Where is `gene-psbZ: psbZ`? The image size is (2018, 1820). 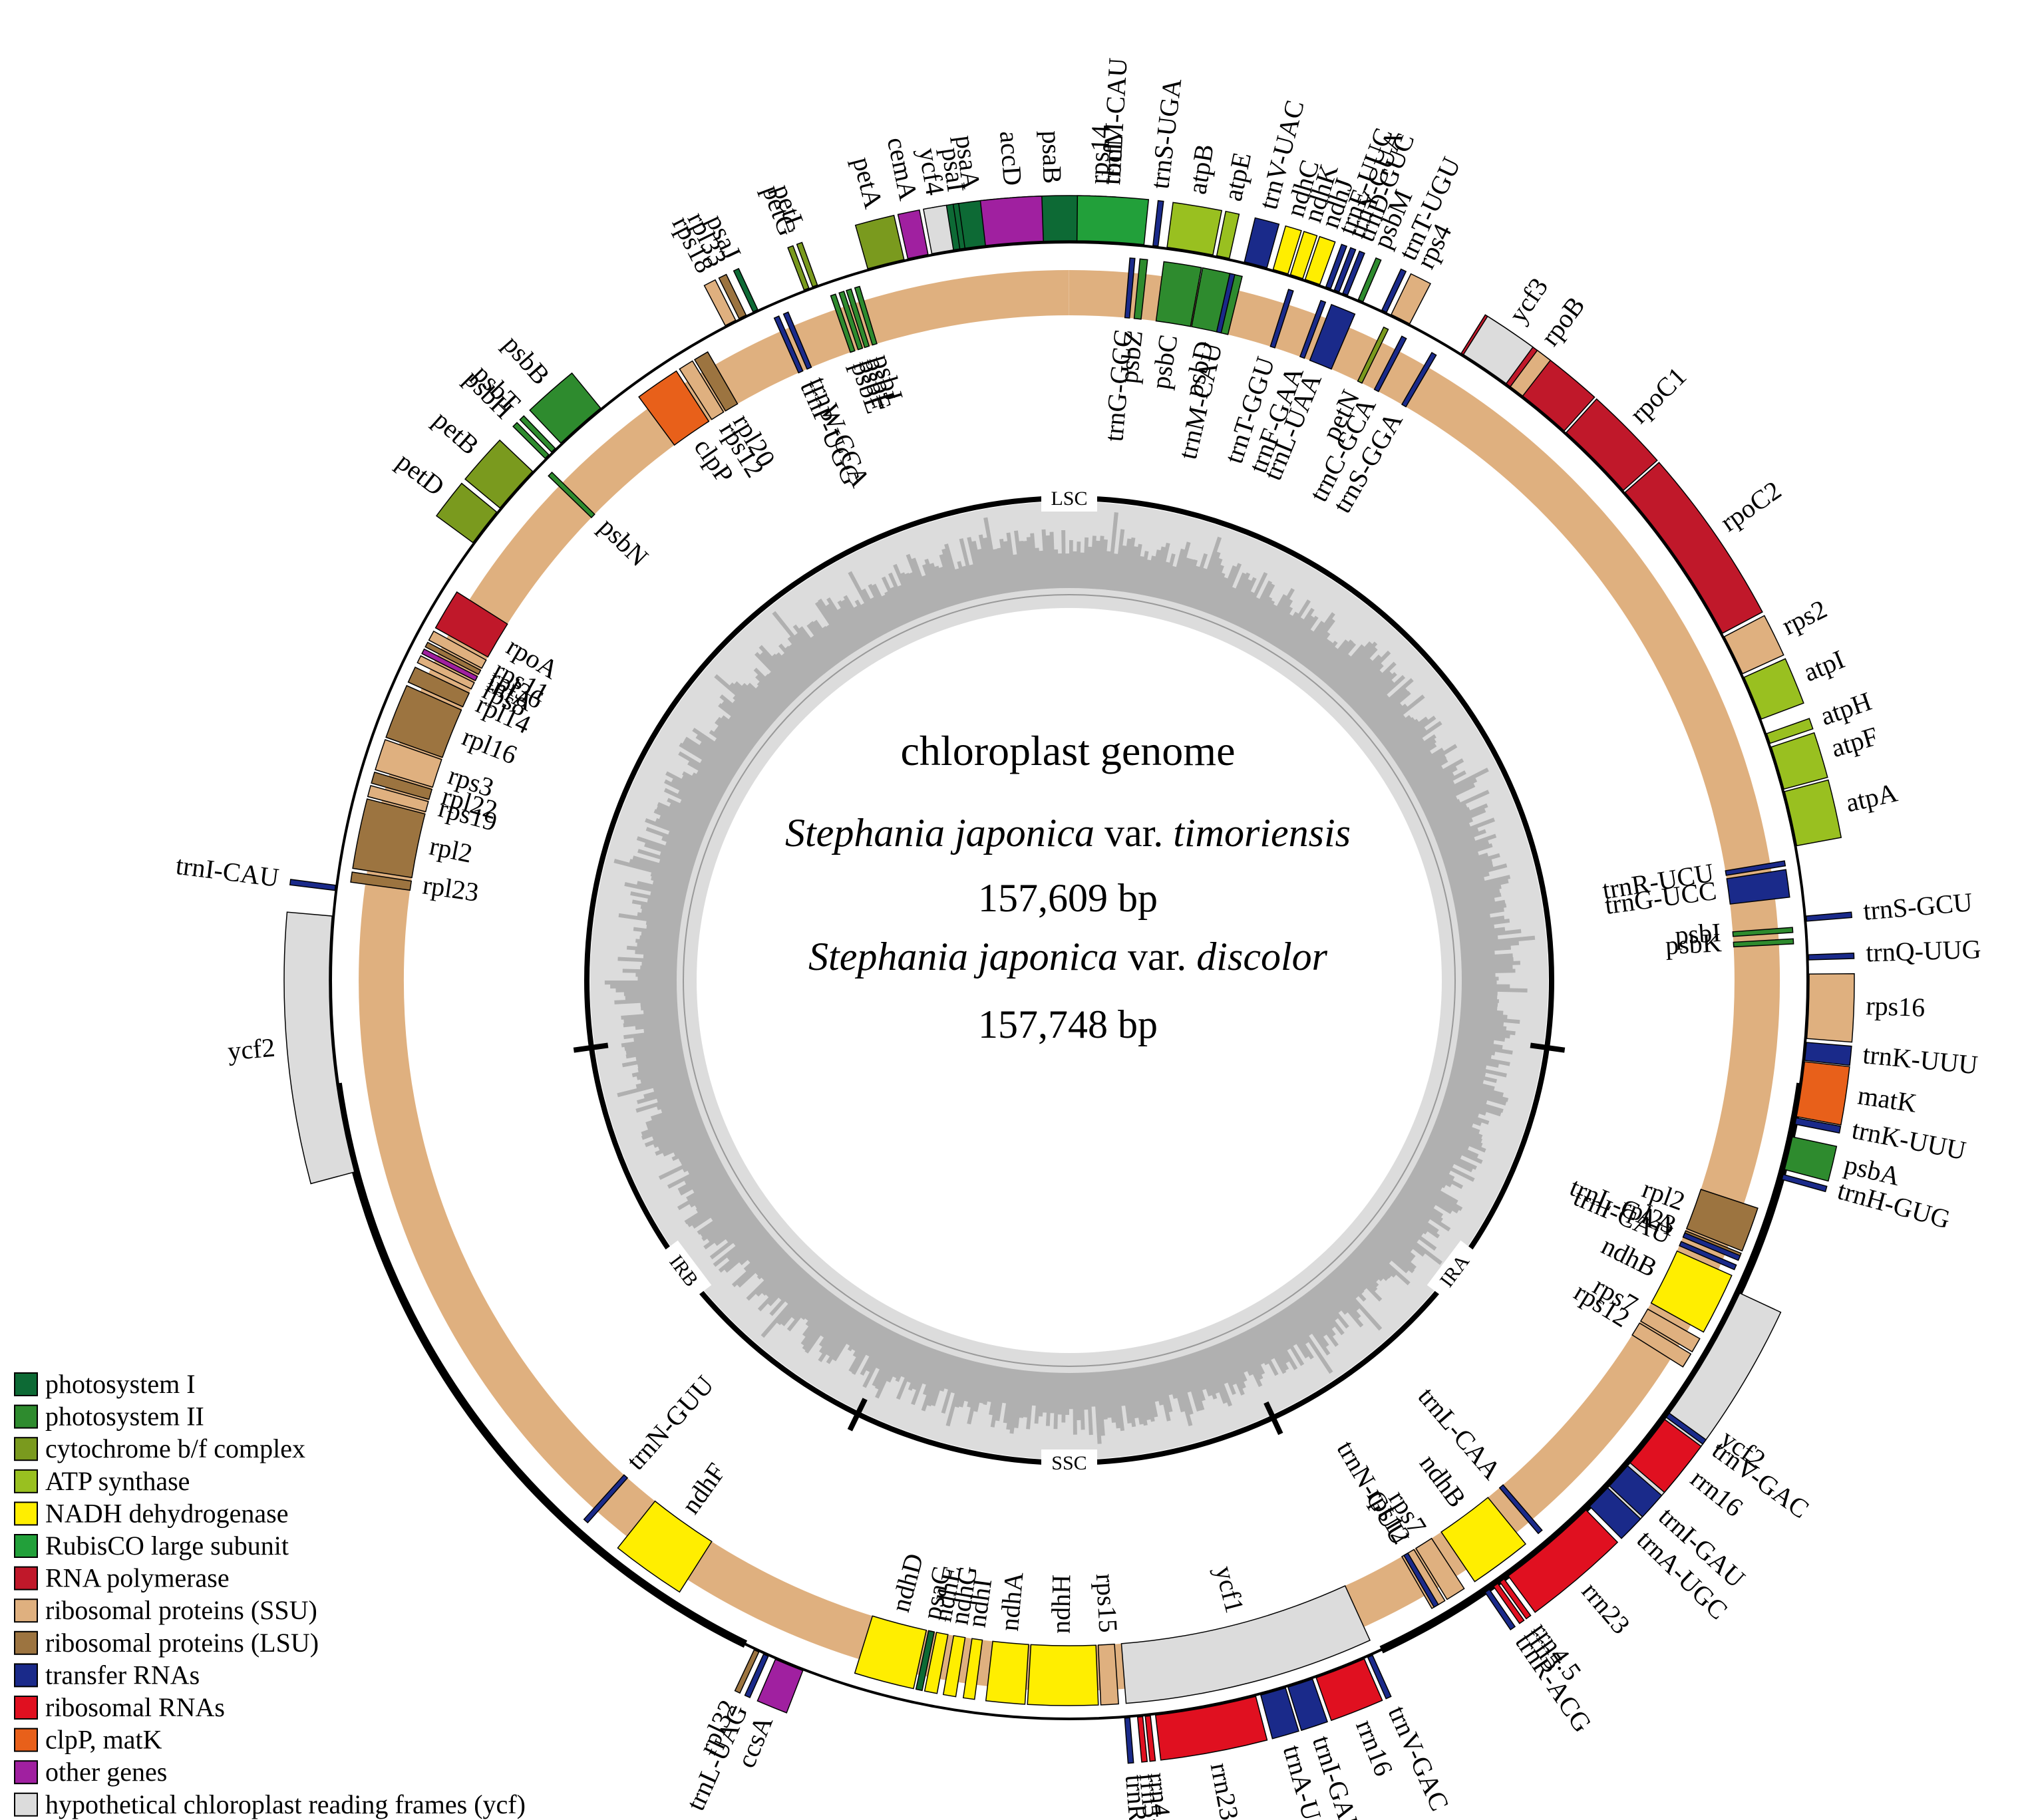 gene-psbZ: psbZ is located at coordinates (1130, 321).